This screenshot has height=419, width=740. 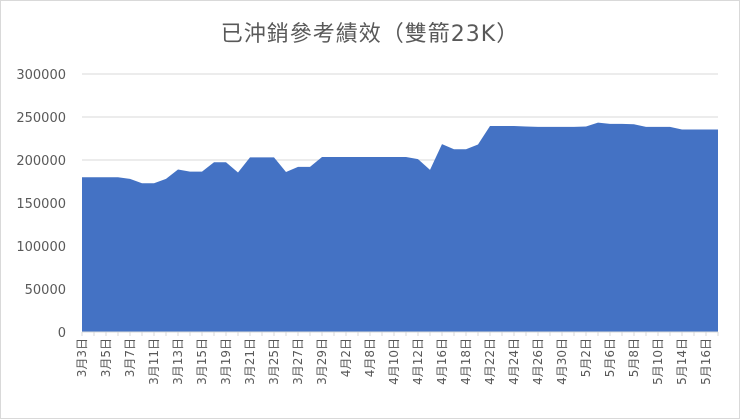 I want to click on x-tick-label: 3月19日, so click(x=226, y=361).